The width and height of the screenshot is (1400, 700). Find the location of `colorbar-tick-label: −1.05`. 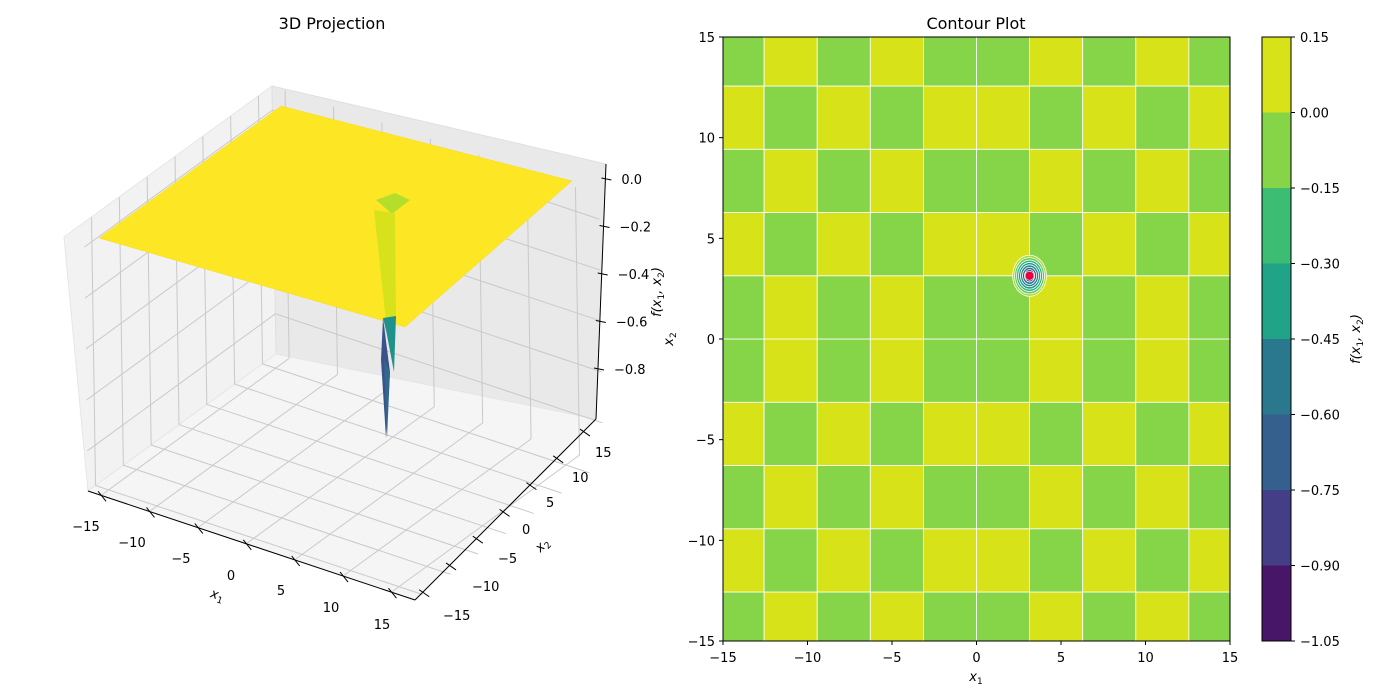

colorbar-tick-label: −1.05 is located at coordinates (1320, 642).